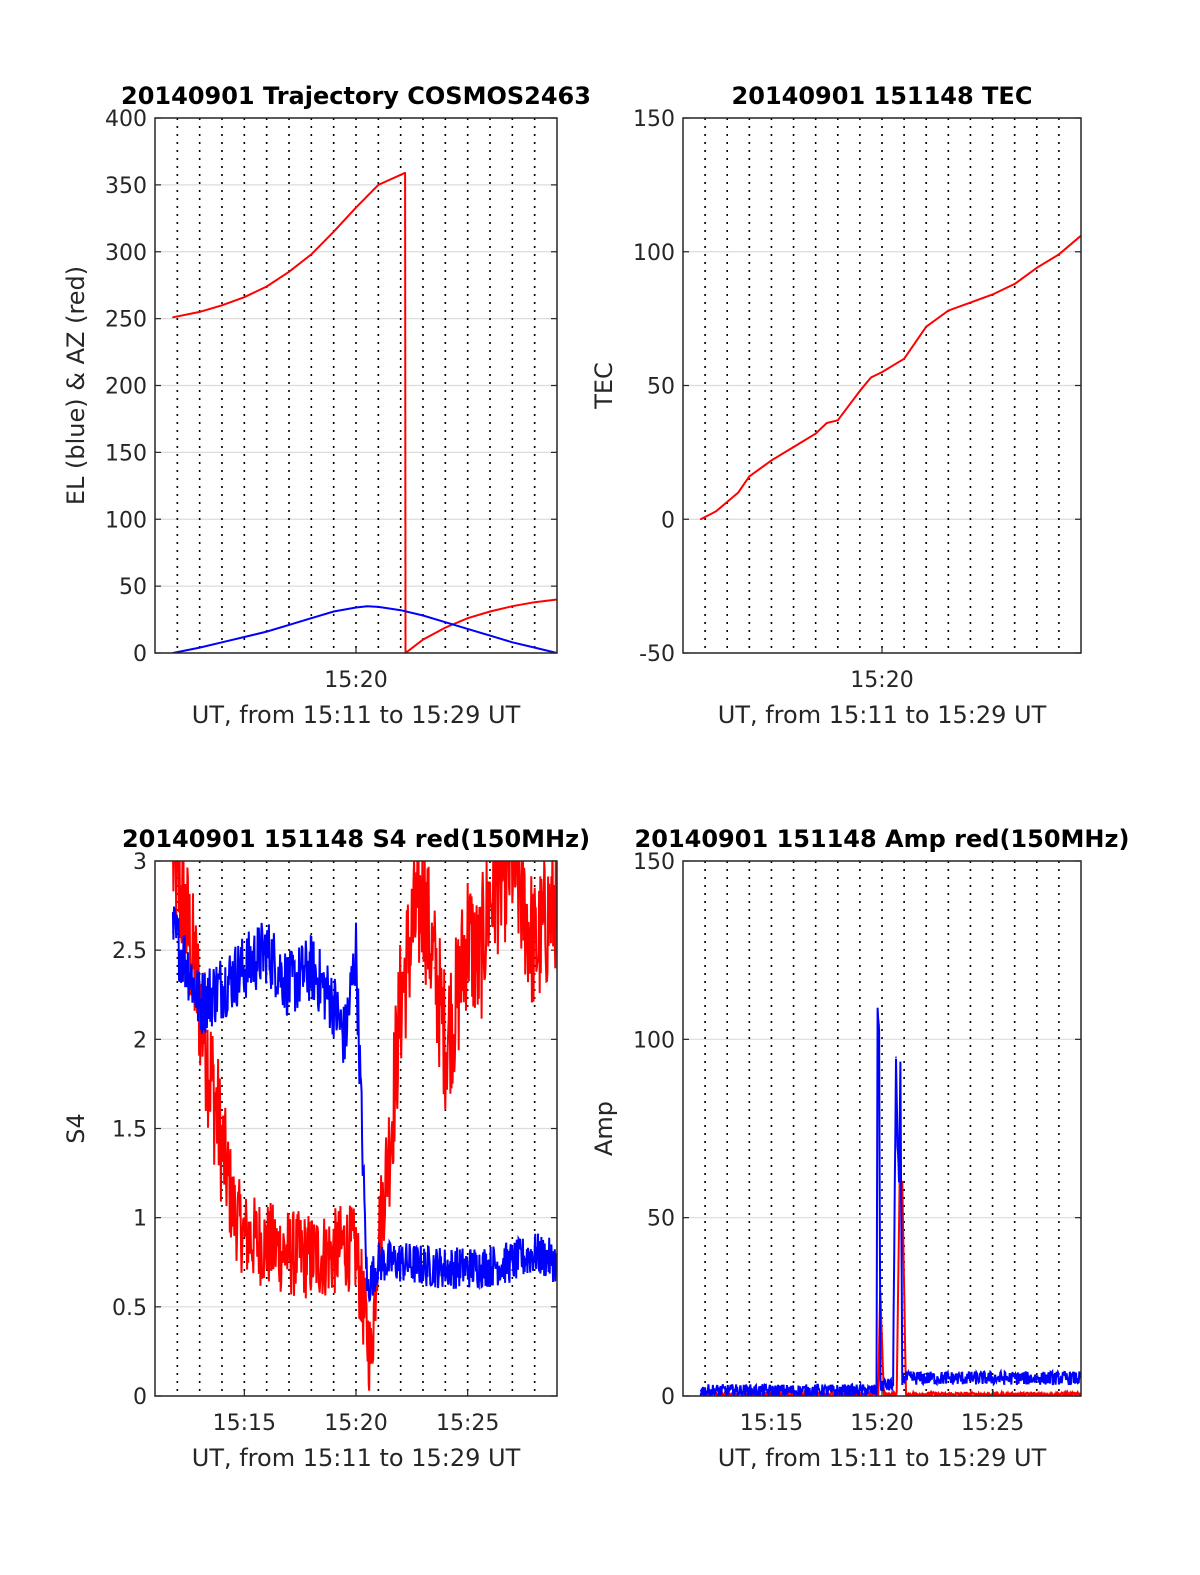 The height and width of the screenshot is (1575, 1200). I want to click on y-tick-label: 300, so click(126, 253).